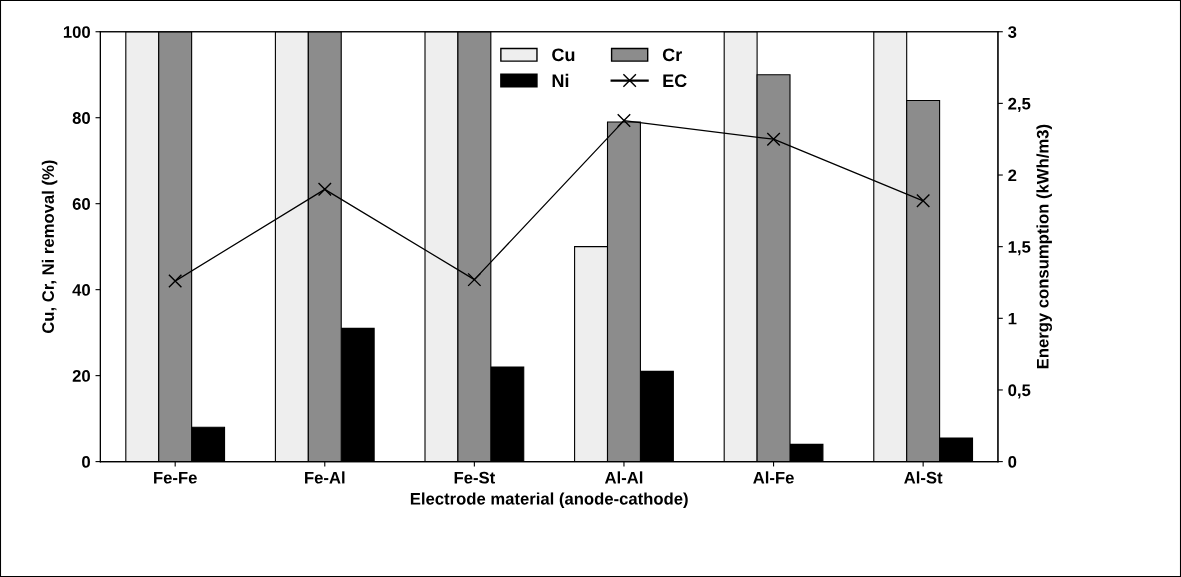 This screenshot has width=1181, height=577. What do you see at coordinates (560, 80) in the screenshot?
I see `legend-label: Ni` at bounding box center [560, 80].